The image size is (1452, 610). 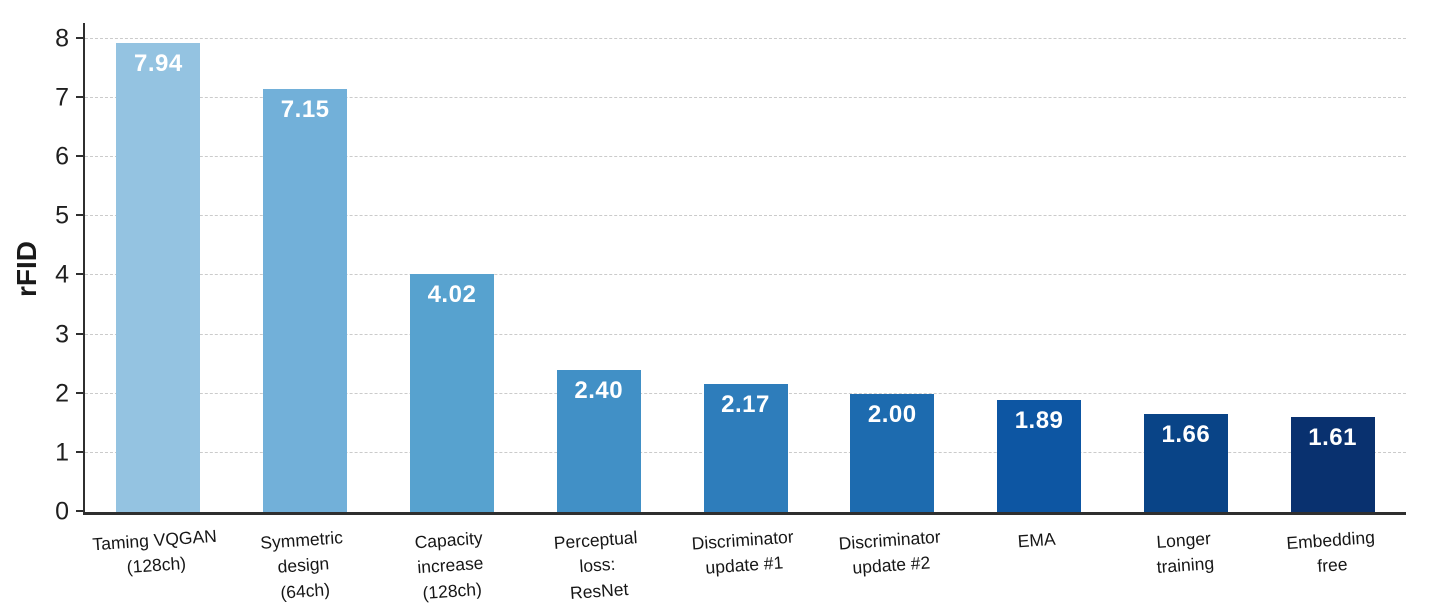 What do you see at coordinates (305, 110) in the screenshot?
I see `bar-value-label: 7.15` at bounding box center [305, 110].